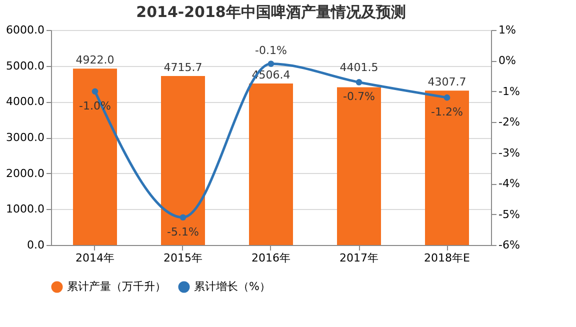  What do you see at coordinates (35, 245) in the screenshot?
I see `y-tick-label: 0.0` at bounding box center [35, 245].